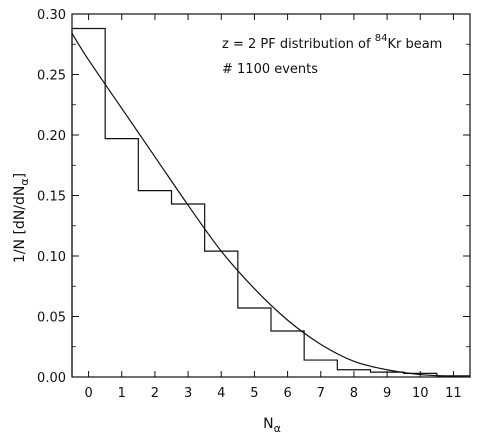  What do you see at coordinates (88, 393) in the screenshot?
I see `x-tick-label: 0` at bounding box center [88, 393].